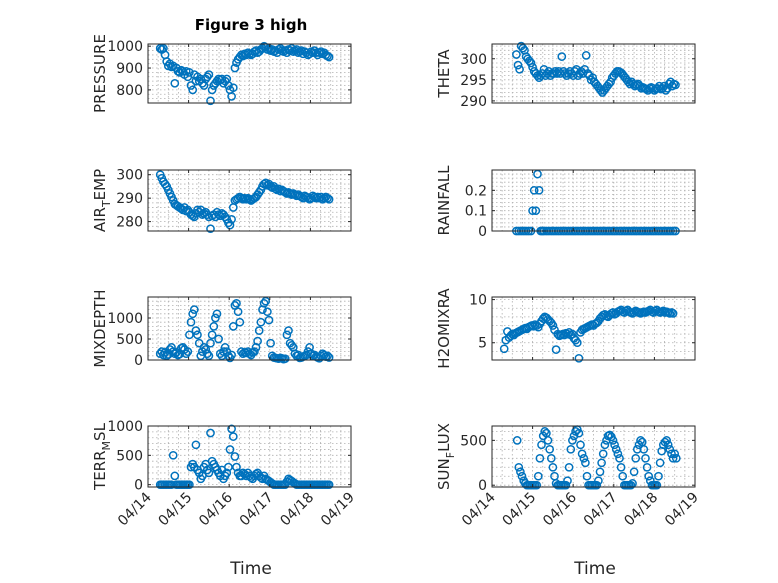 Image resolution: width=778 pixels, height=583 pixels. Describe the element at coordinates (444, 200) in the screenshot. I see `y-axis-label-main: RAINFALL` at that location.